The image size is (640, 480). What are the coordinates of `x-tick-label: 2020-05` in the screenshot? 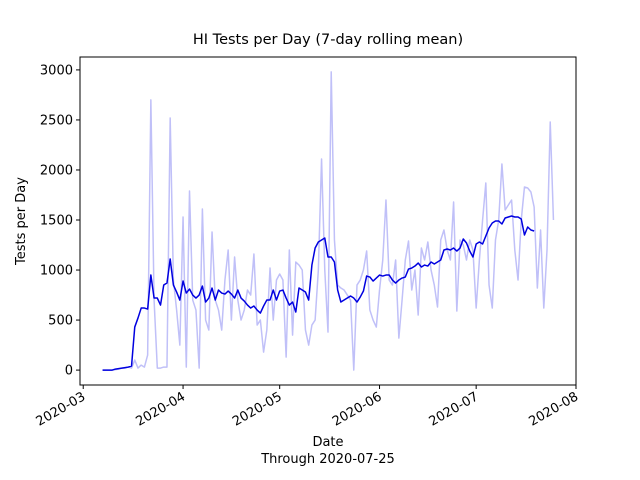 It's located at (257, 409).